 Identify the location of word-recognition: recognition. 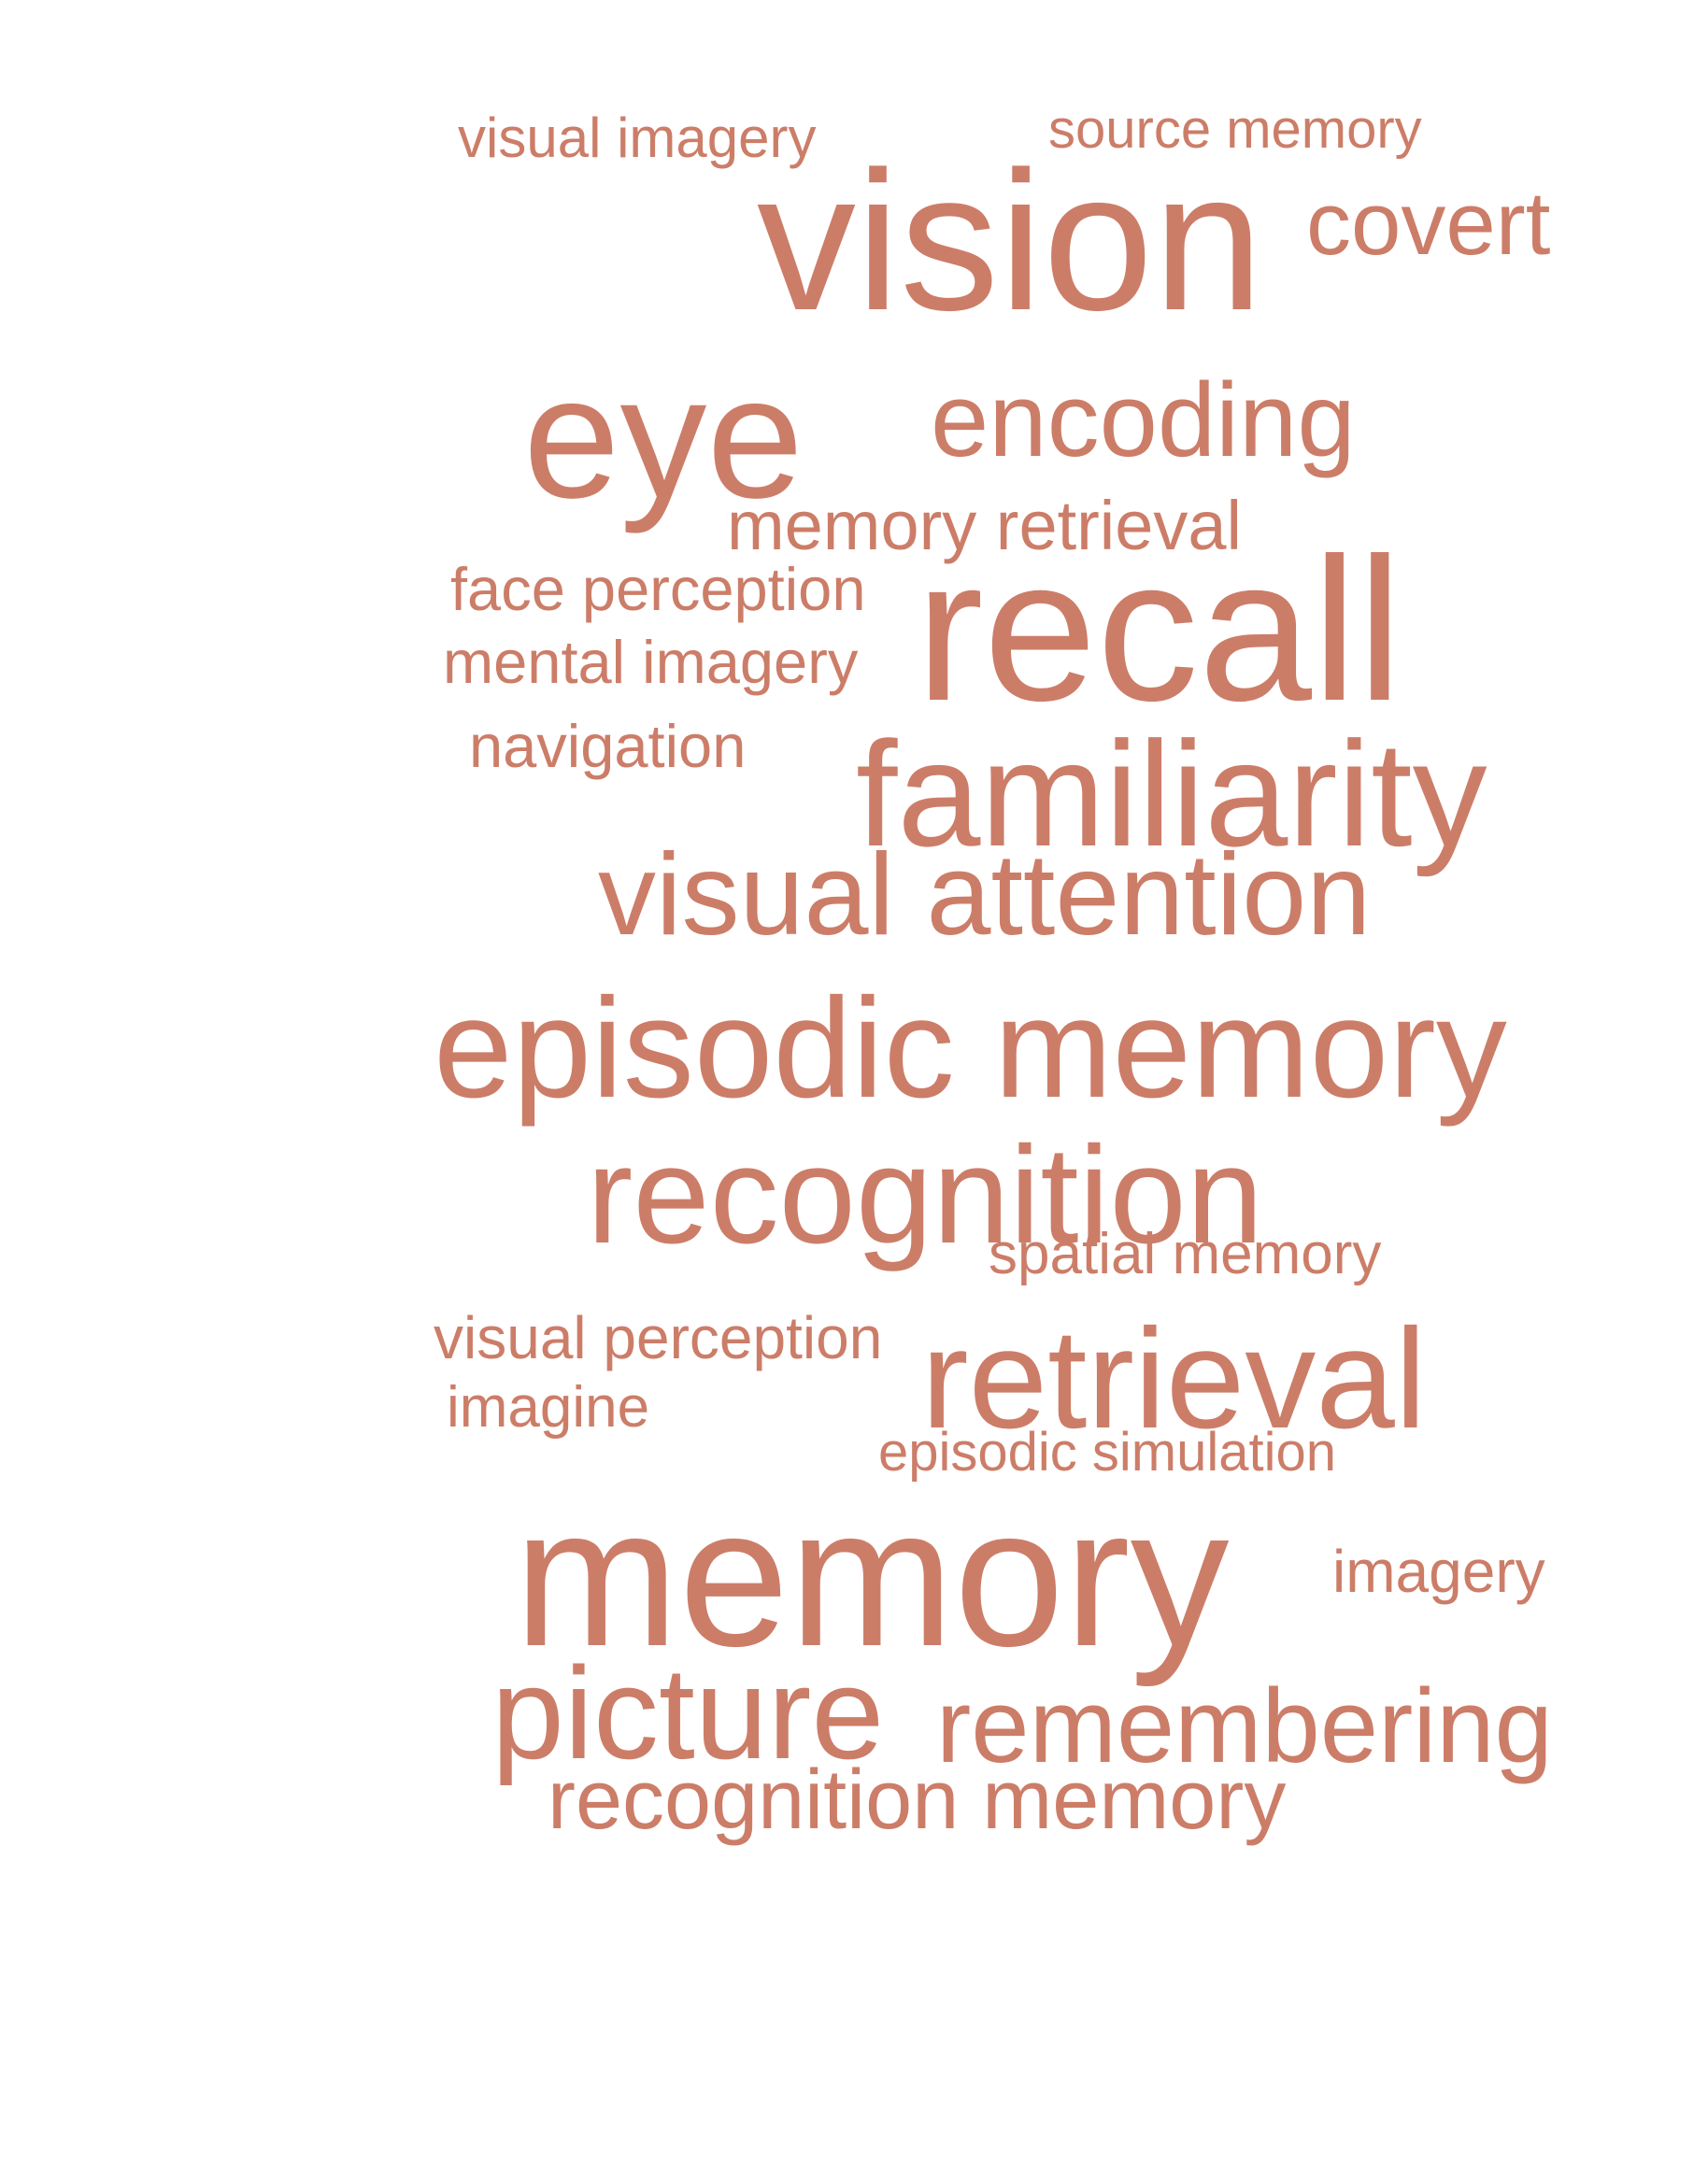
(926, 1195).